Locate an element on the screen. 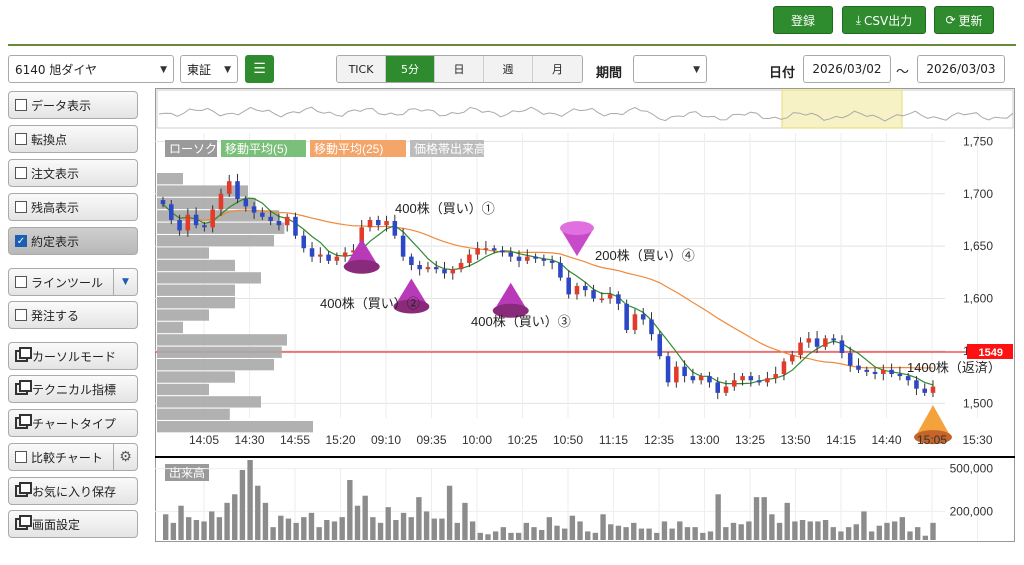 The height and width of the screenshot is (565, 1024). register-button: 登録 is located at coordinates (803, 20).